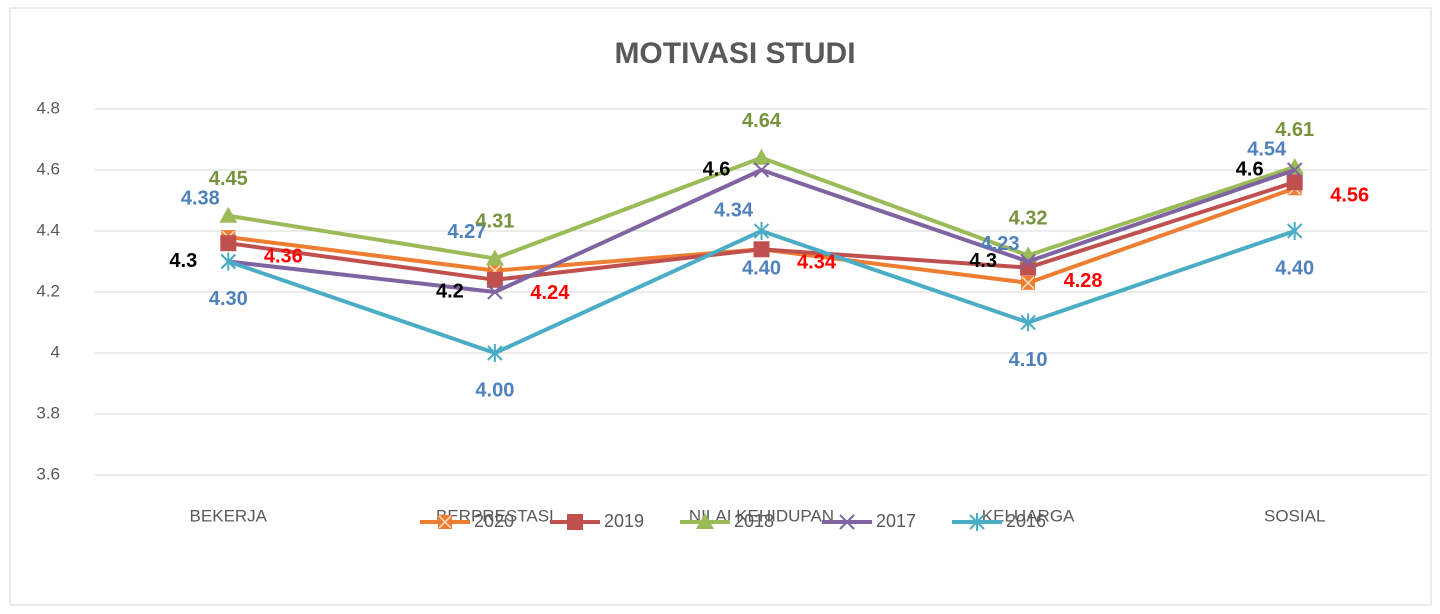 Image resolution: width=1440 pixels, height=614 pixels. What do you see at coordinates (1294, 130) in the screenshot?
I see `data-label: 4.61` at bounding box center [1294, 130].